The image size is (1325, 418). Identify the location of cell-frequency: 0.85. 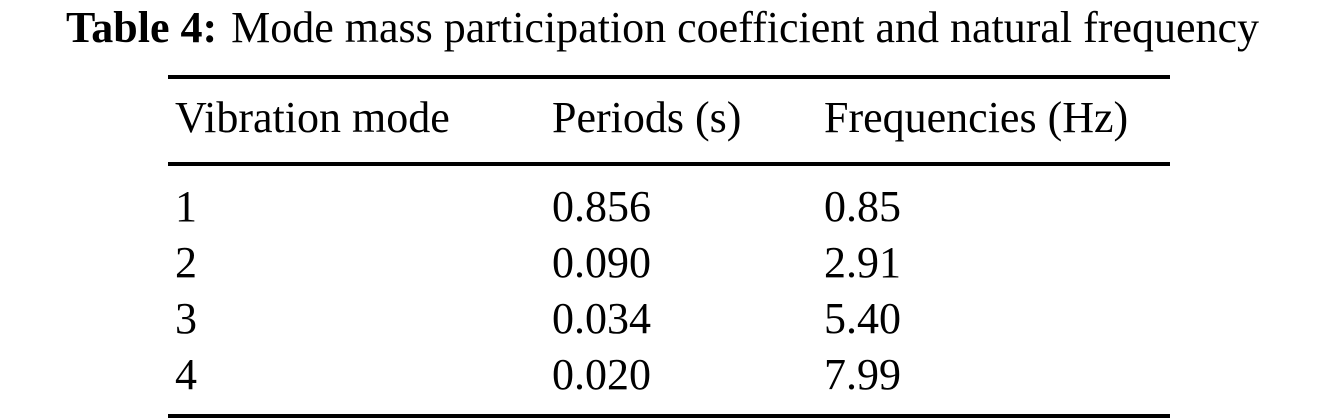
(862, 206).